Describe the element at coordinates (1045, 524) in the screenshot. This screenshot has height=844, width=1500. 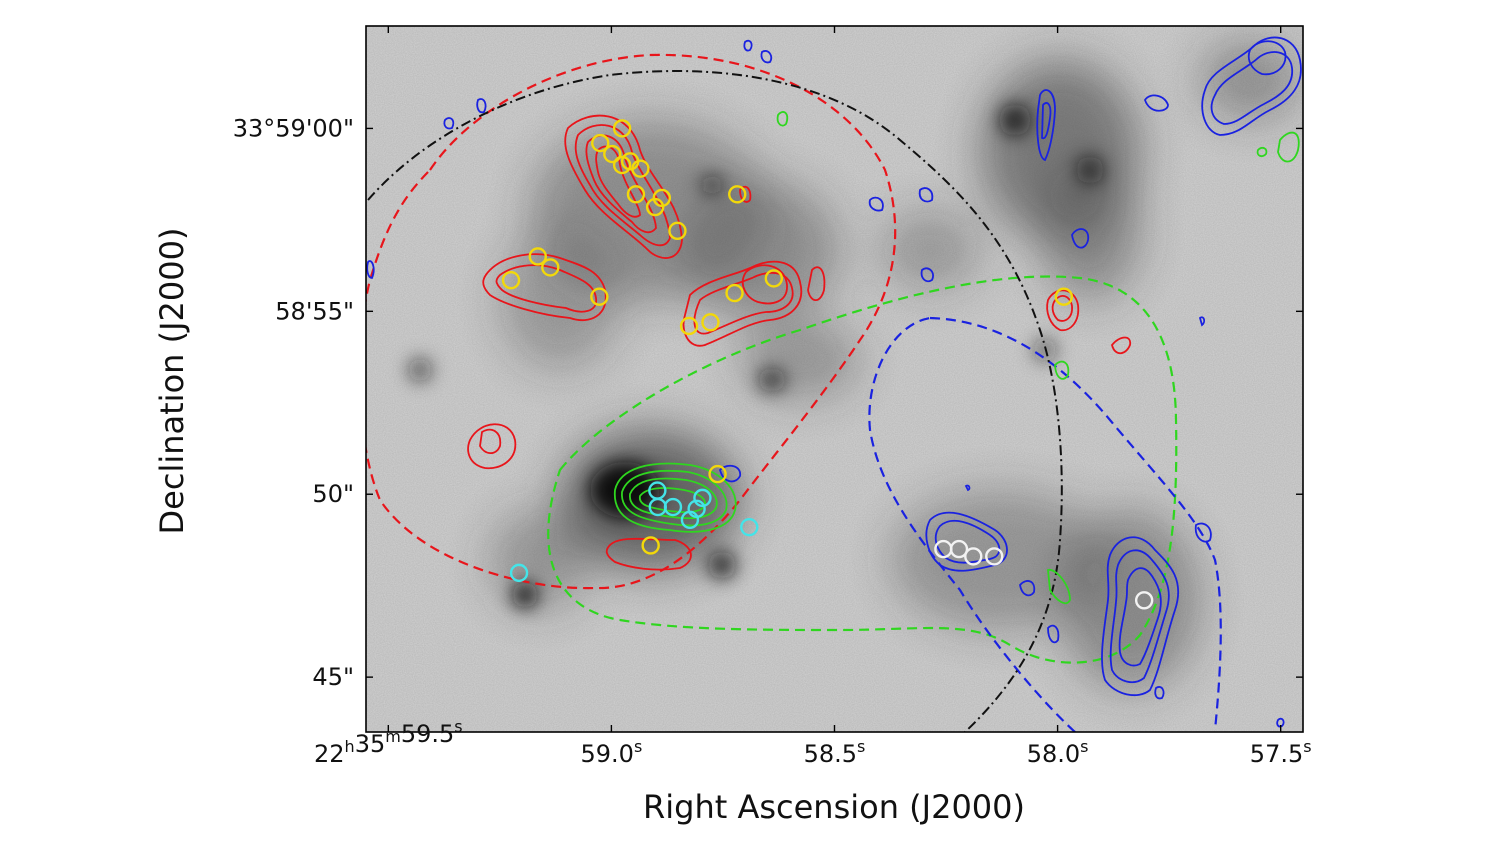
I see `blue-dashed-region` at that location.